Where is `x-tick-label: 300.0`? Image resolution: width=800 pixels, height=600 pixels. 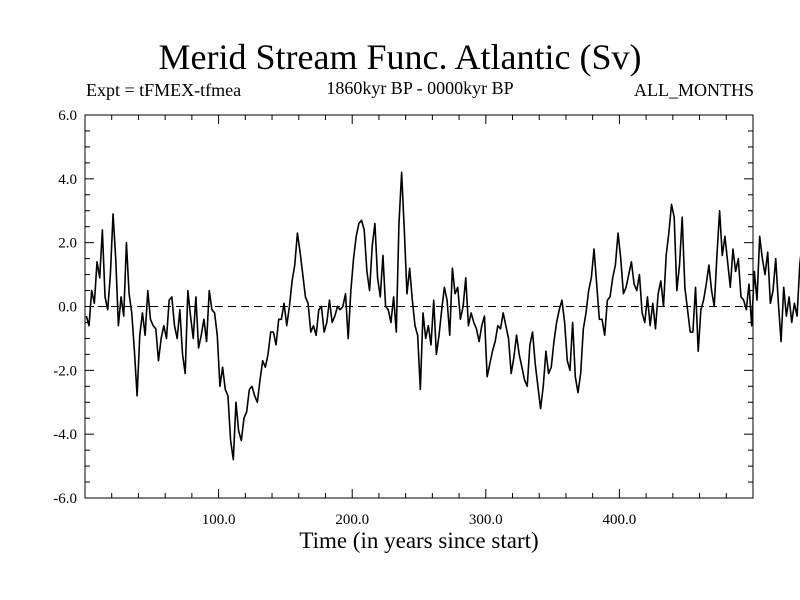 x-tick-label: 300.0 is located at coordinates (486, 520).